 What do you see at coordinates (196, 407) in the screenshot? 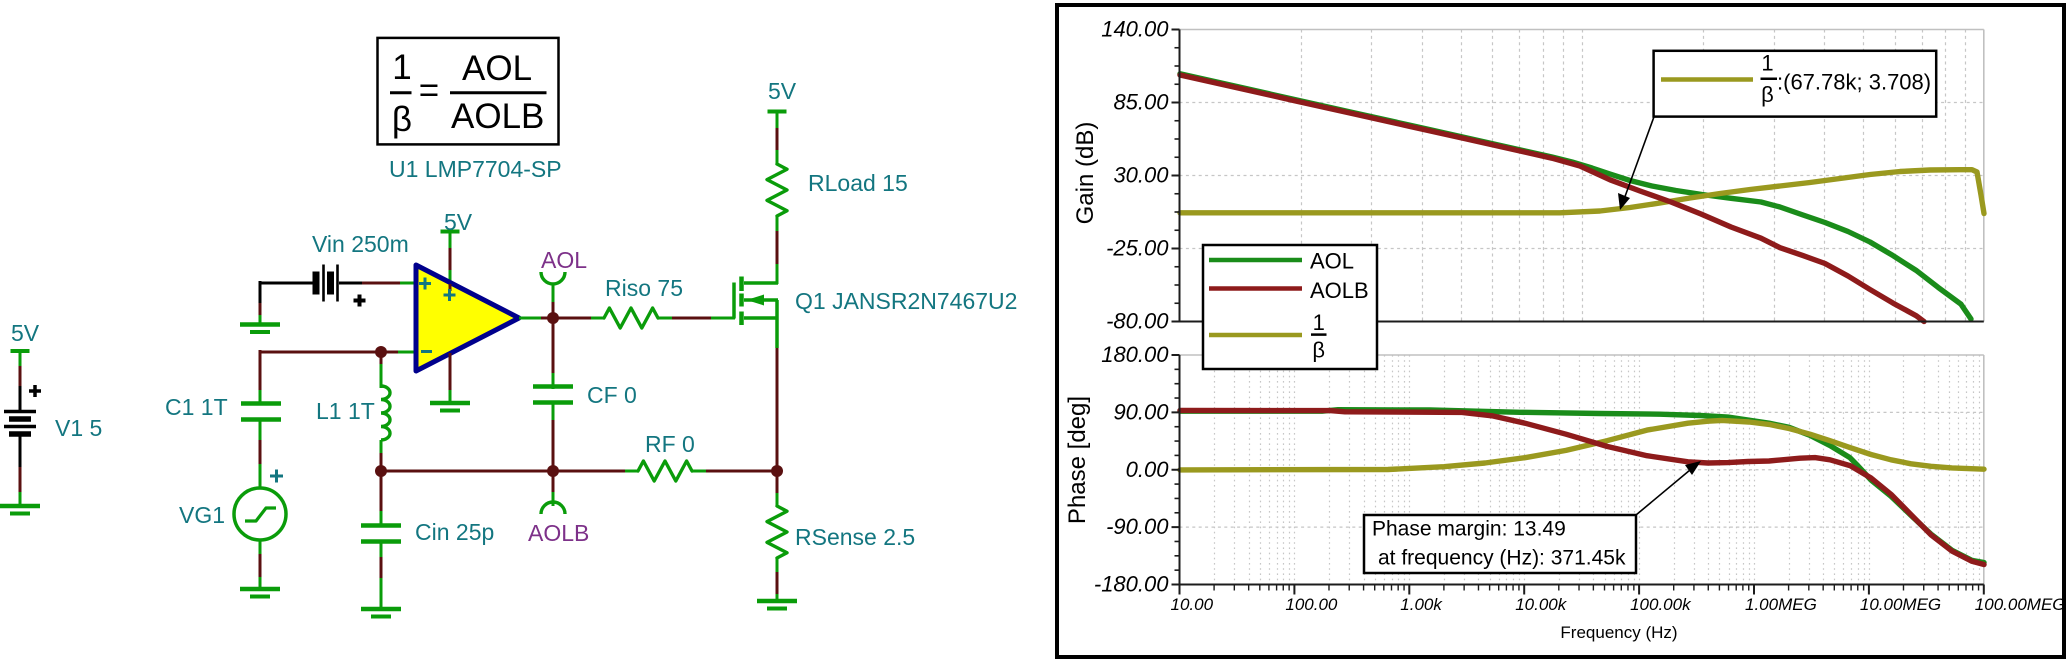
I see `svg-text: C1 1T` at bounding box center [196, 407].